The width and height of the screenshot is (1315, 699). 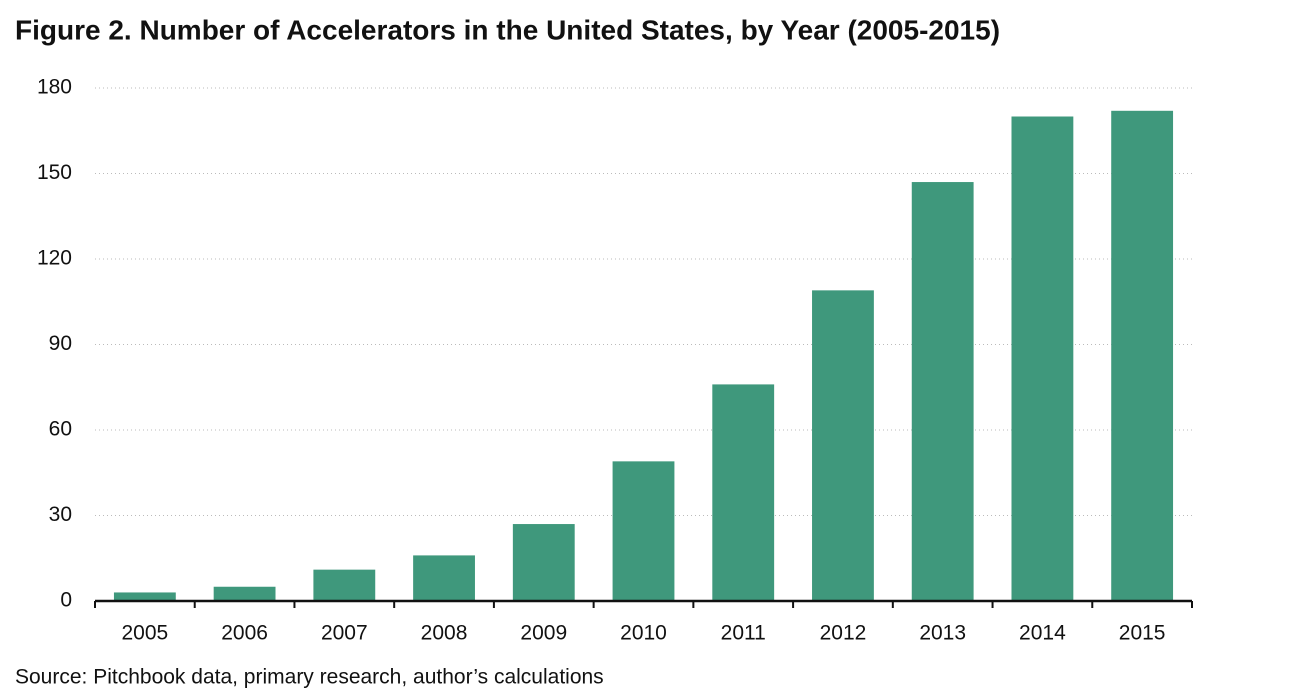 What do you see at coordinates (54, 258) in the screenshot?
I see `y-tick-label: 120` at bounding box center [54, 258].